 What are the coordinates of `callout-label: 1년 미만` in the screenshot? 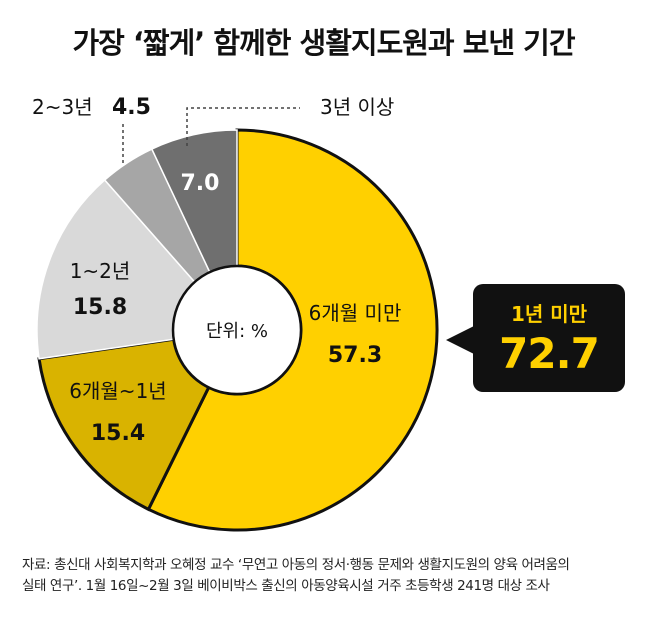 It's located at (549, 314).